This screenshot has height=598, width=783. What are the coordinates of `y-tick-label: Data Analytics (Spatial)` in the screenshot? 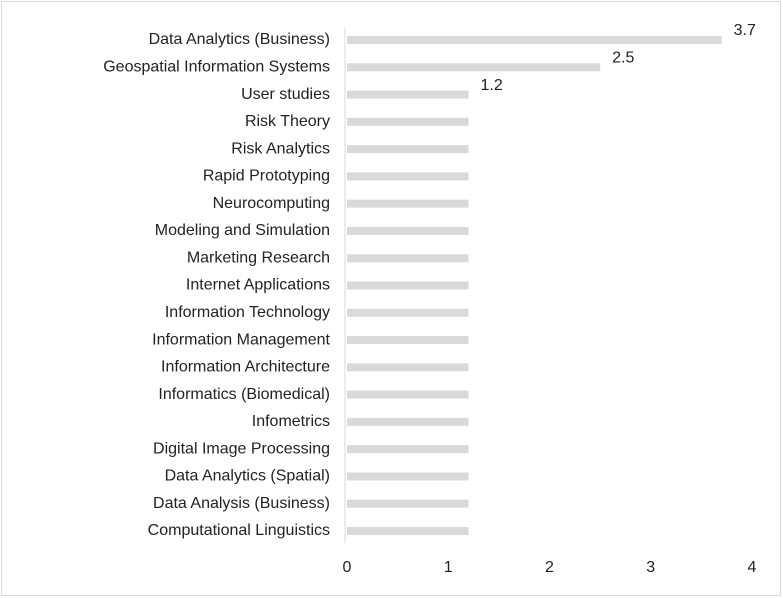 It's located at (247, 476).